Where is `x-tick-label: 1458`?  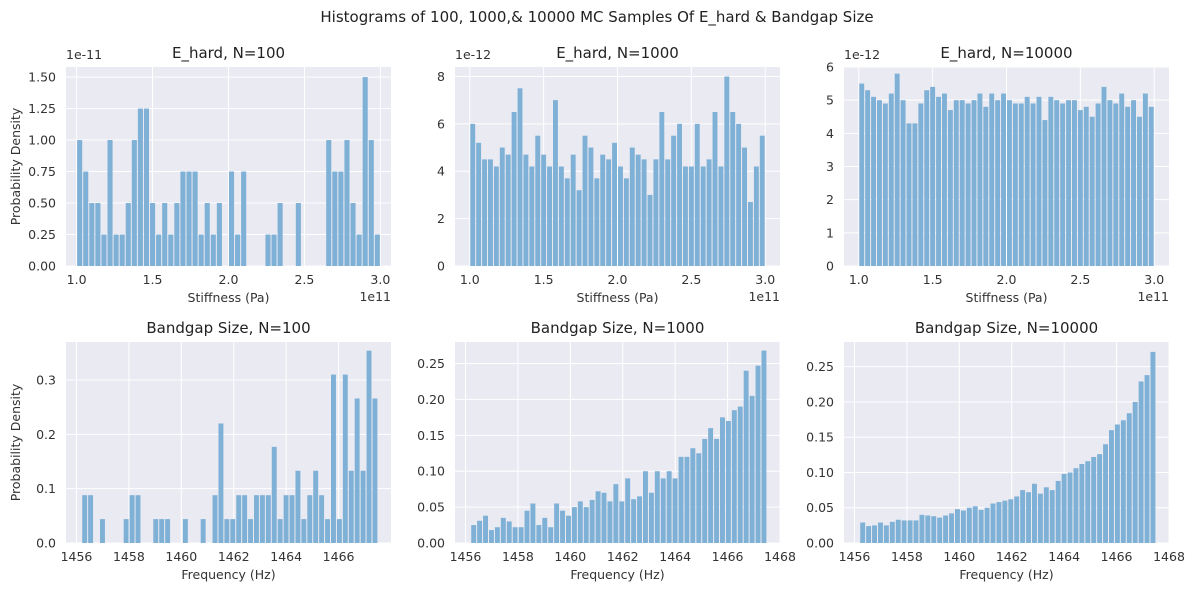
x-tick-label: 1458 is located at coordinates (129, 556).